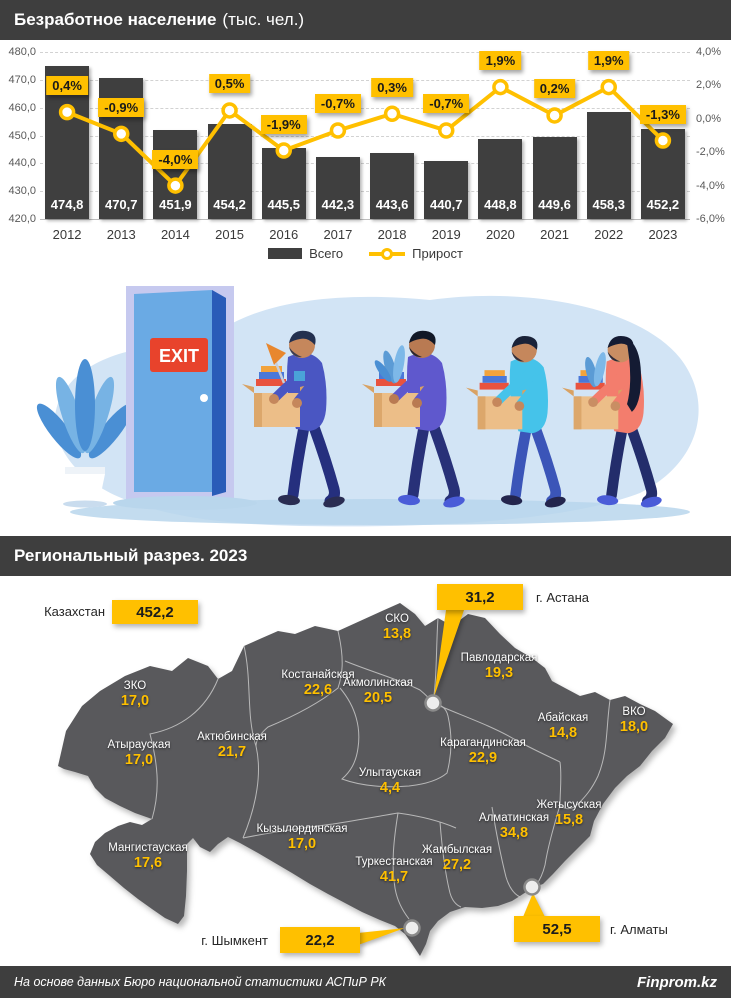  I want to click on map-region-3: Акмолинская 20,5, so click(378, 691).